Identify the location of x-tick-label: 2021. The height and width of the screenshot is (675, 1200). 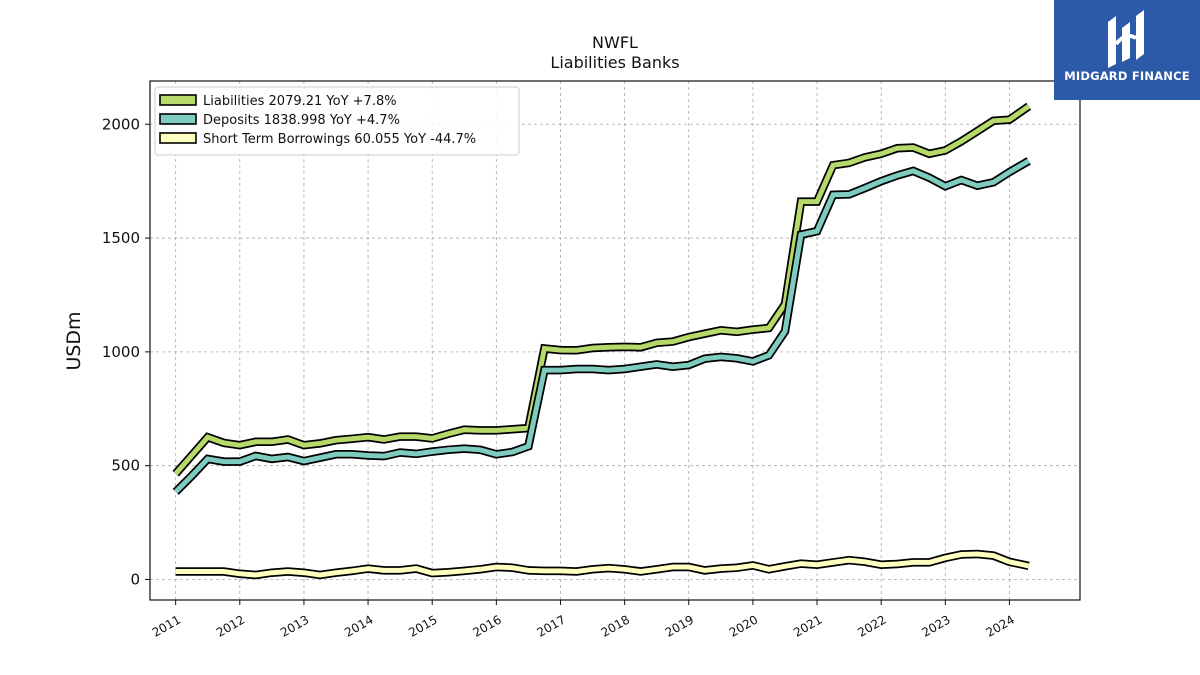
(807, 625).